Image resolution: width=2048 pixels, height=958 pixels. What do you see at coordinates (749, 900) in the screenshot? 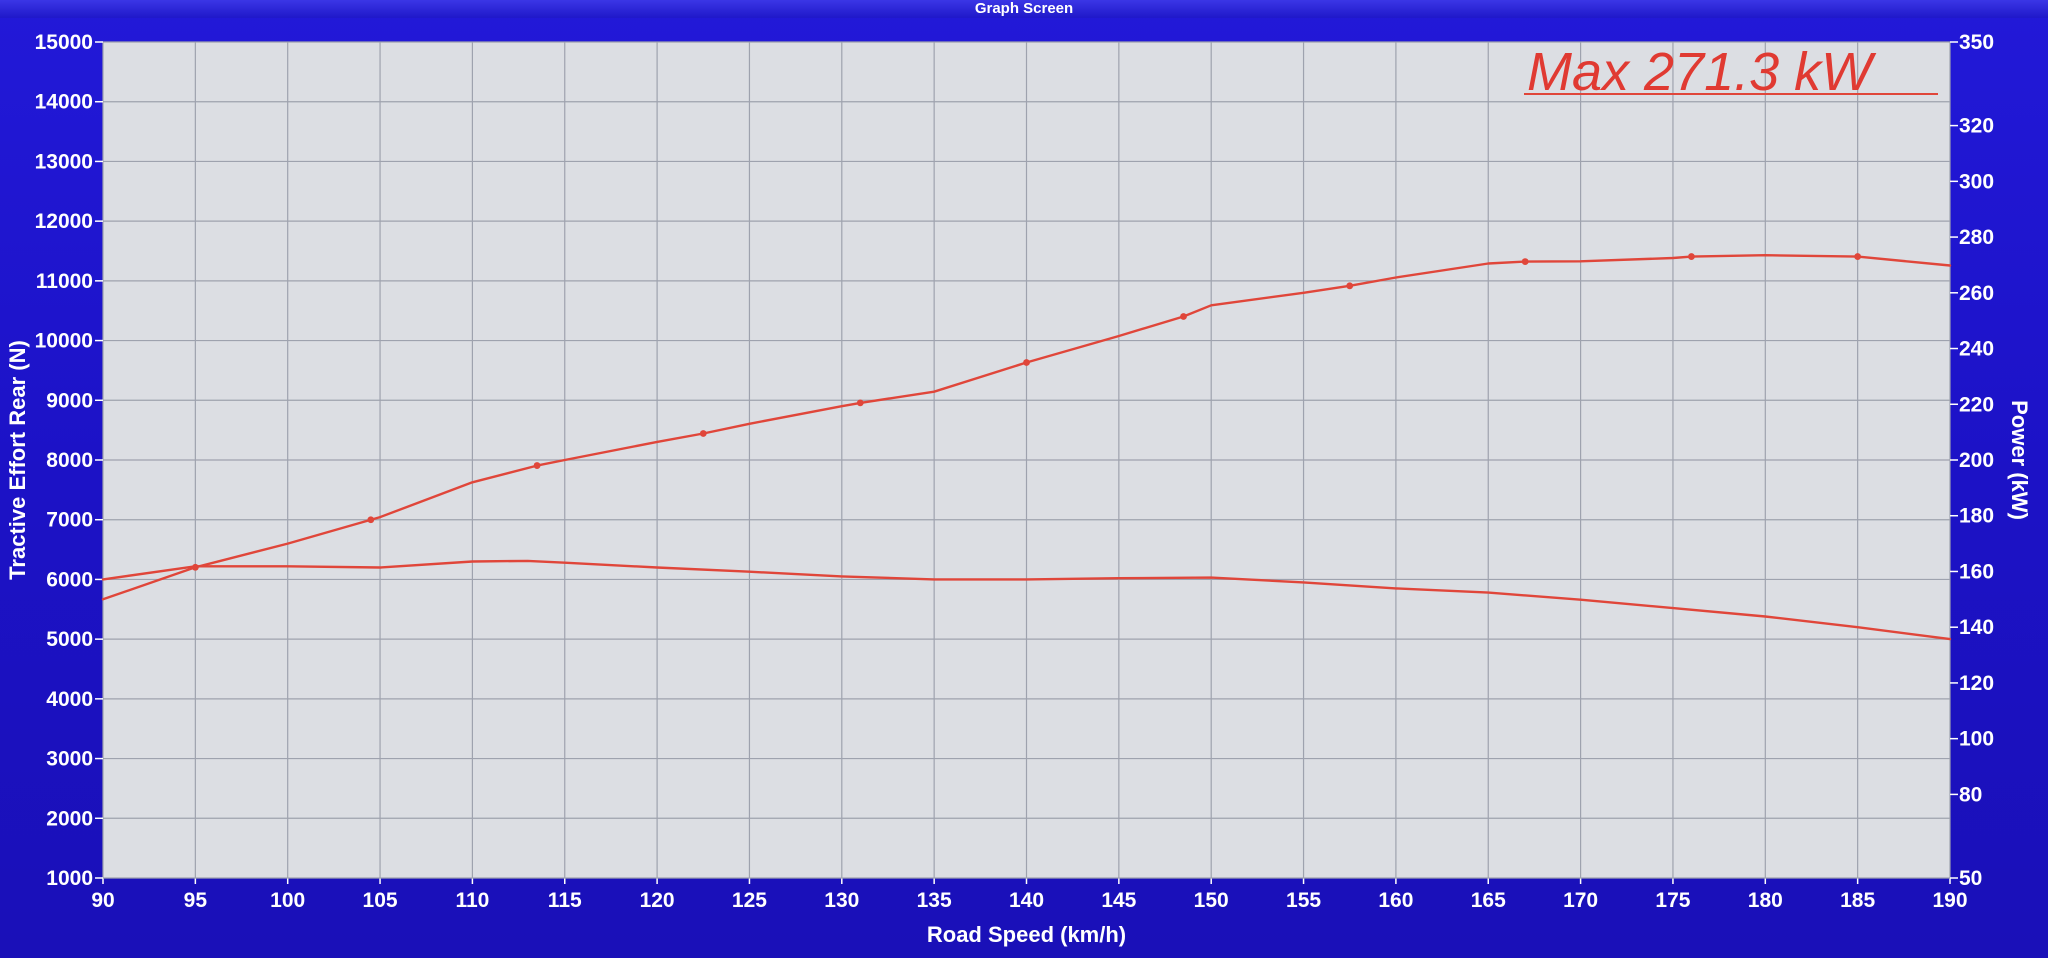
I see `x-tick-label: 125` at bounding box center [749, 900].